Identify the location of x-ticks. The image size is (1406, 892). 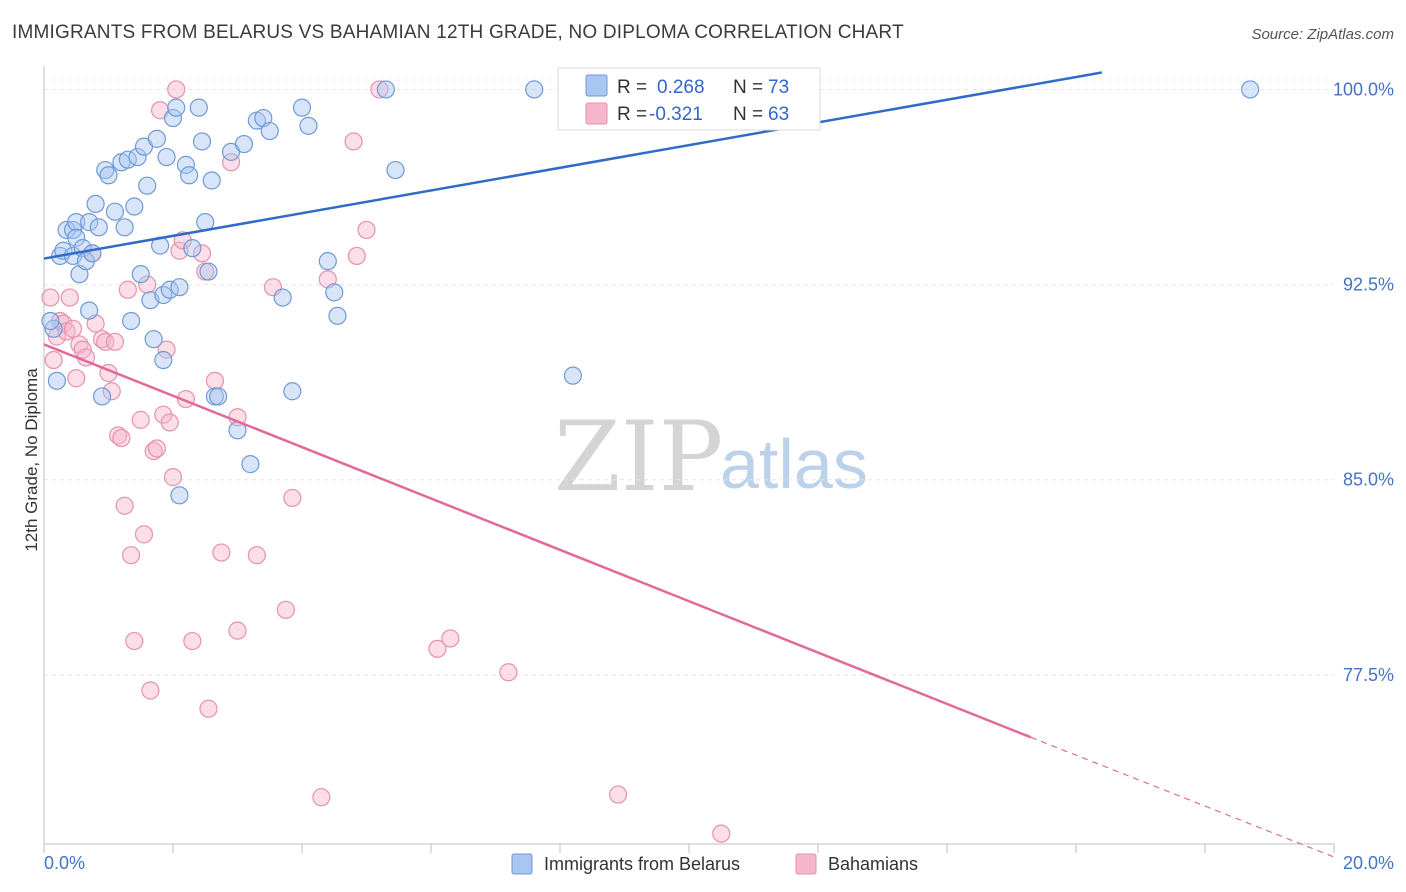
(689, 848).